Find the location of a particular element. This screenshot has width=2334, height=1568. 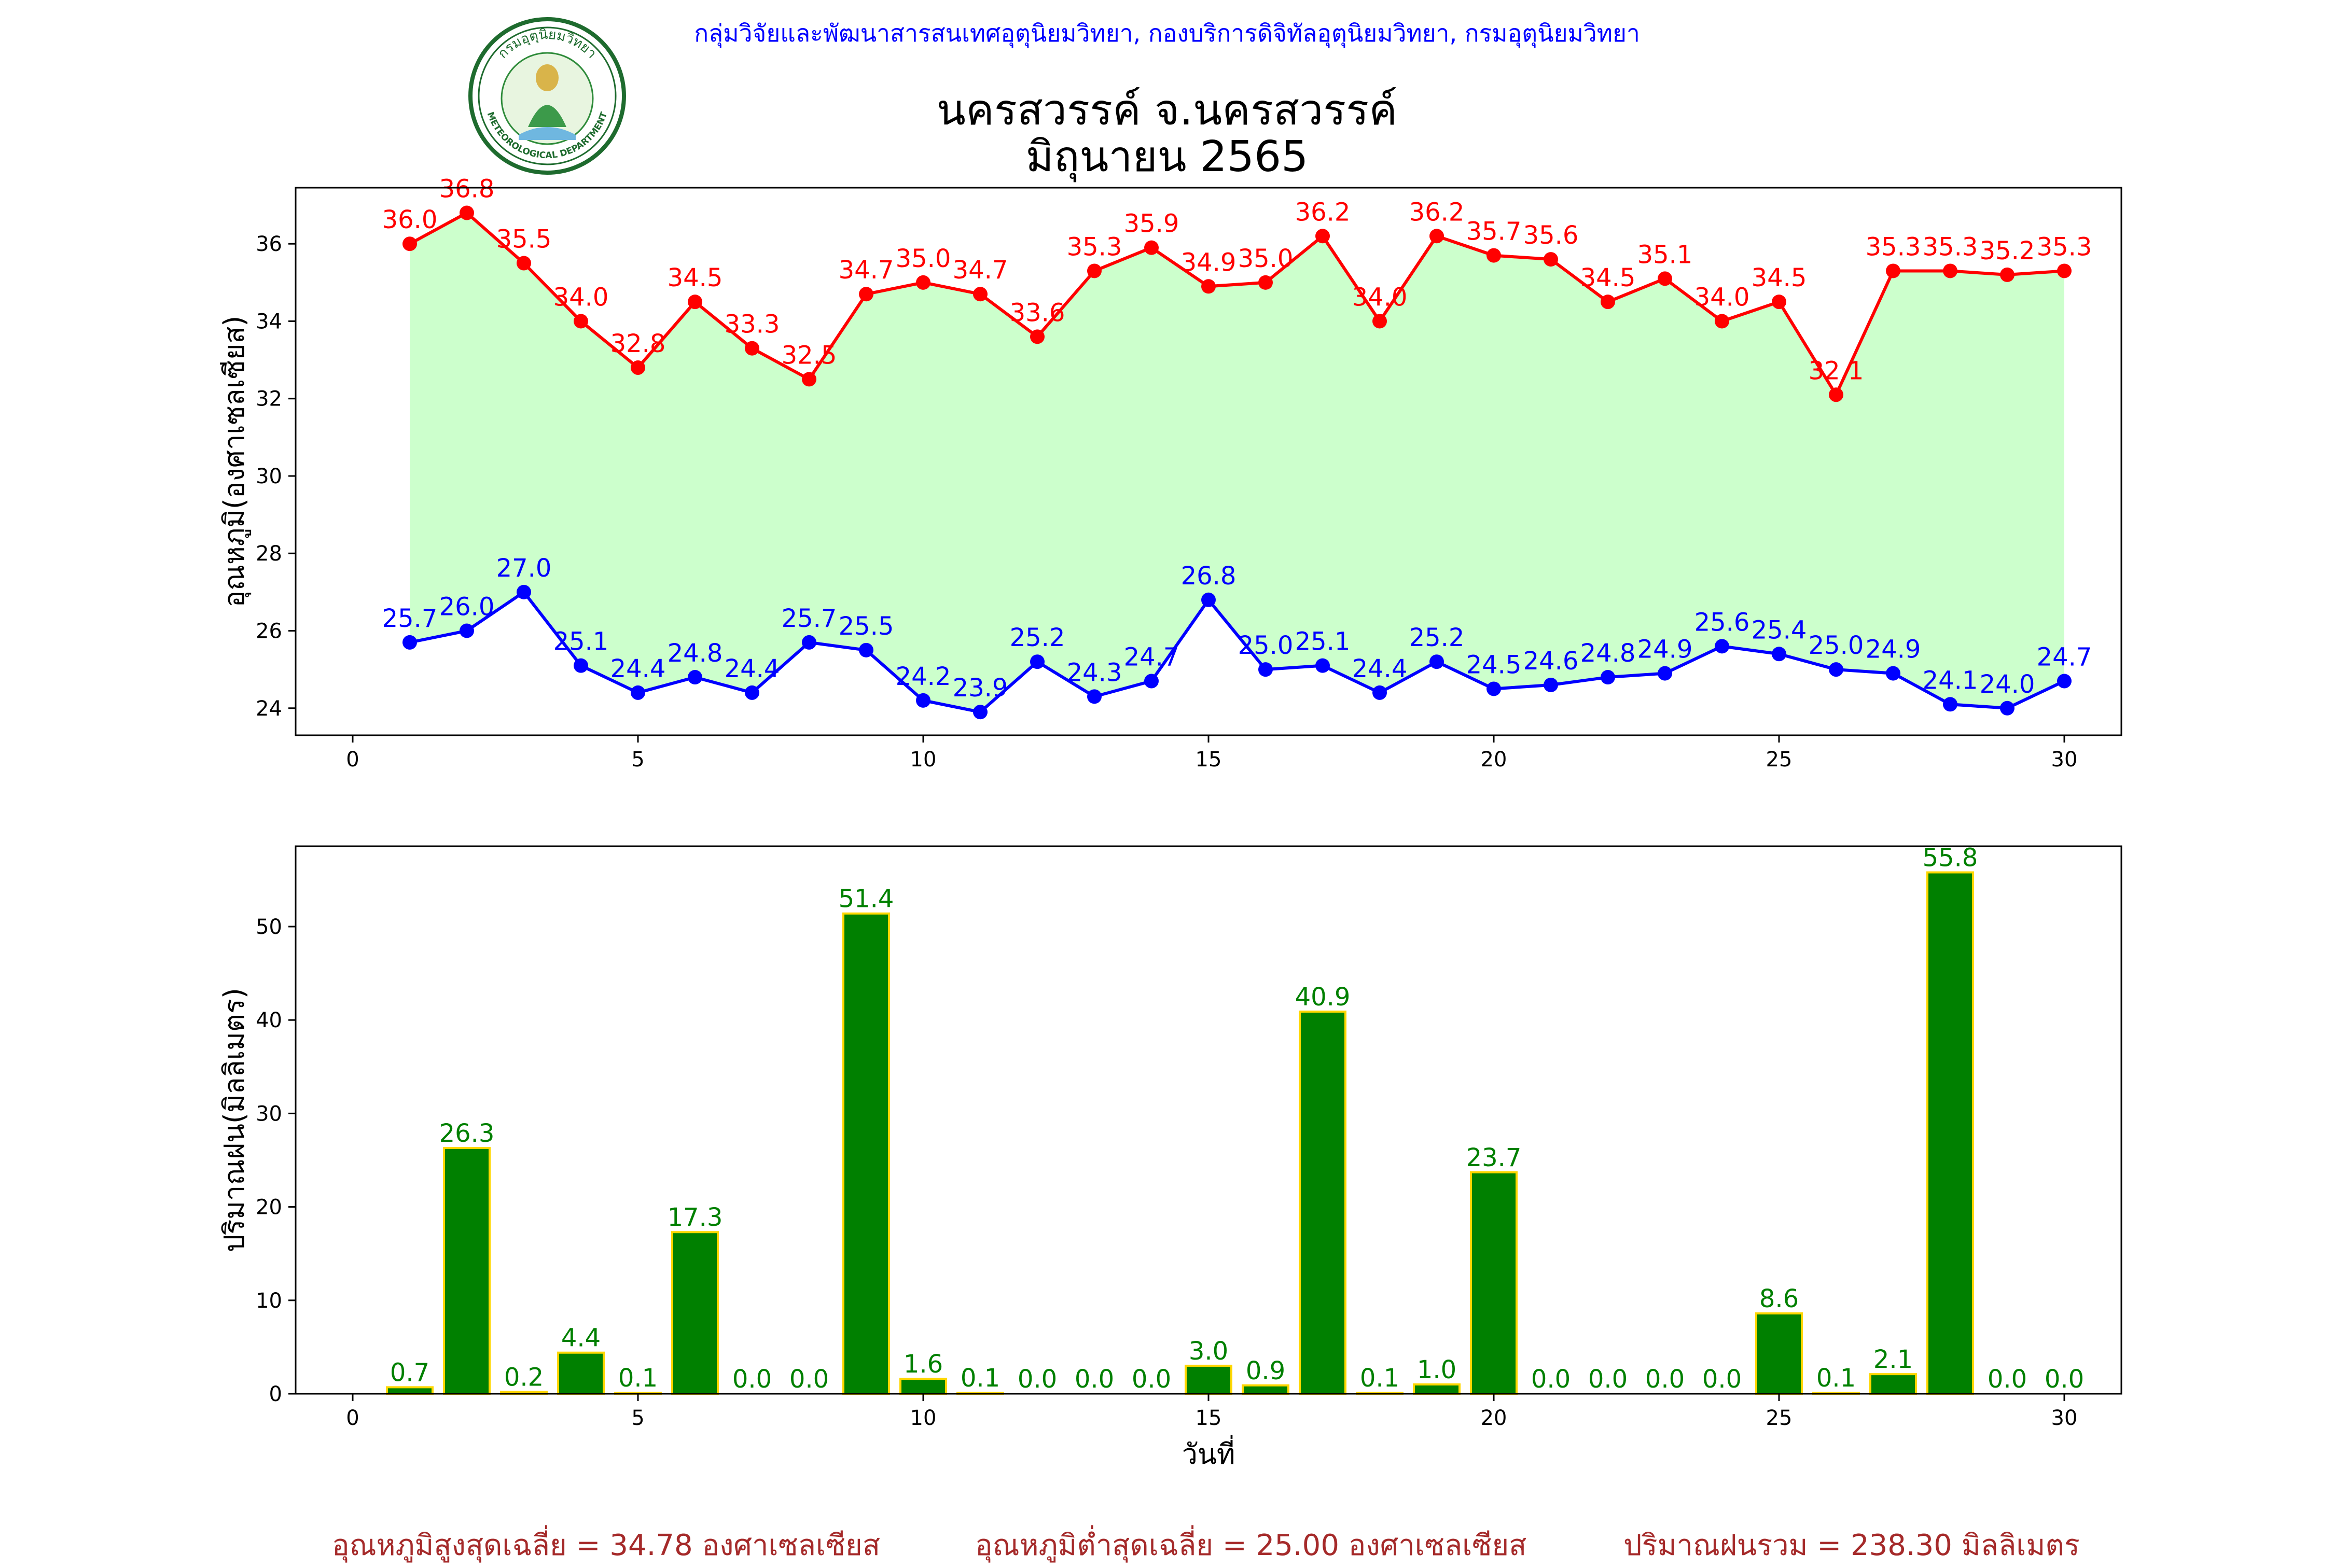

rain-ytick-label: 50 is located at coordinates (269, 927).